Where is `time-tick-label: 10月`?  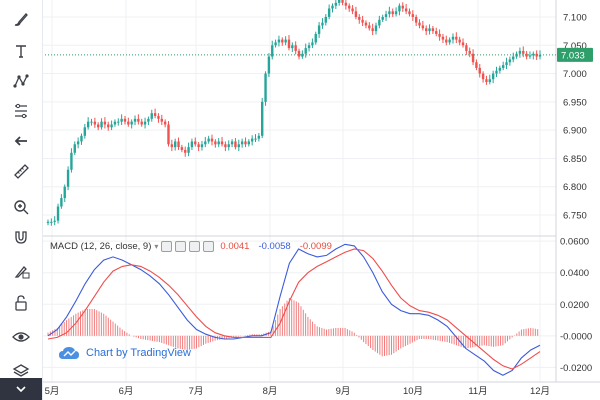
time-tick-label: 10月 is located at coordinates (413, 391).